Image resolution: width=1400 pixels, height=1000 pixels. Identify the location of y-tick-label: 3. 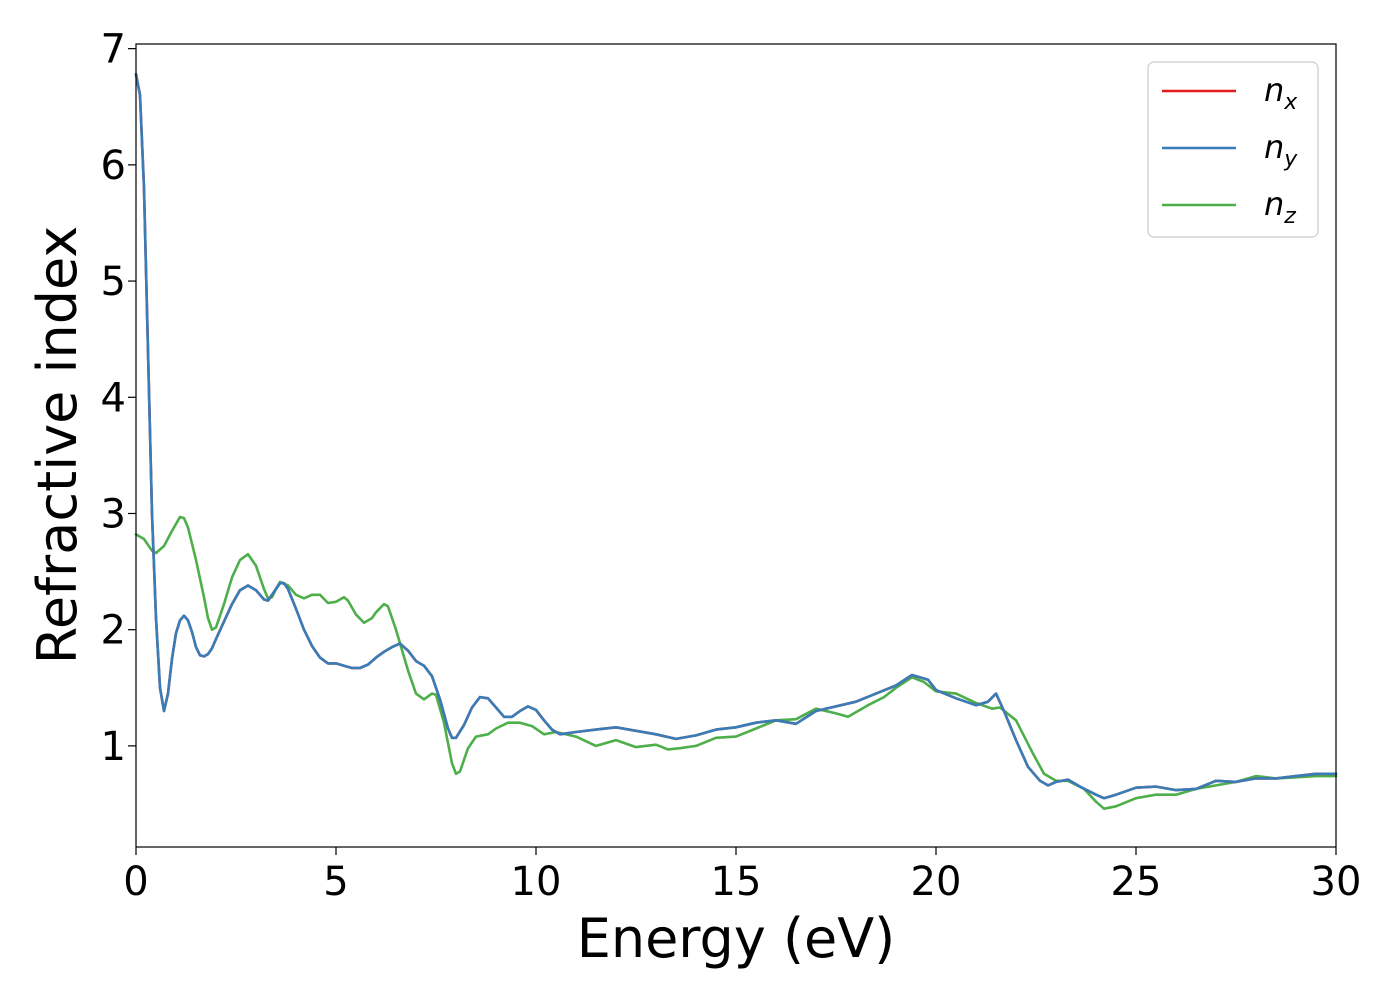
(113, 514).